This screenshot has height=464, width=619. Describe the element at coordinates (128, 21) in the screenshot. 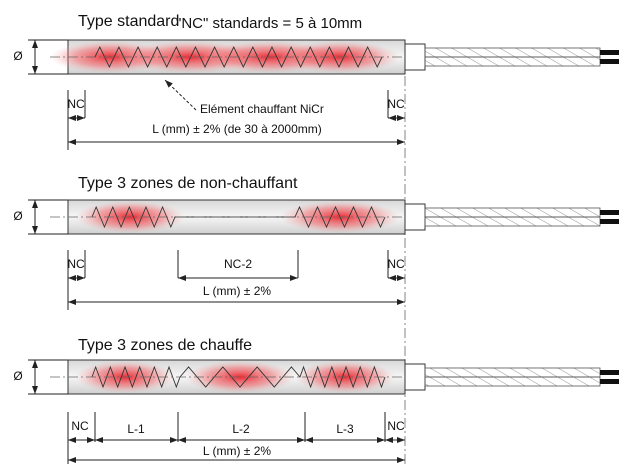

I see `section-title: Type standard` at that location.